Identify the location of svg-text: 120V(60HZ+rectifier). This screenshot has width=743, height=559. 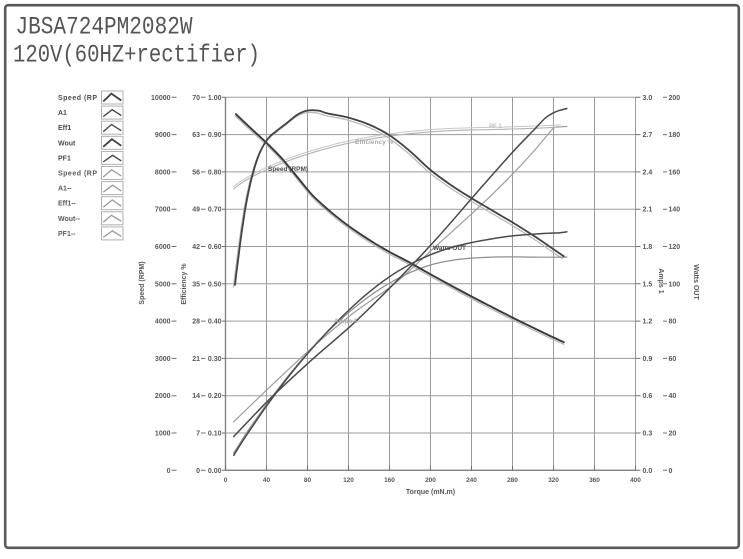
(136, 55).